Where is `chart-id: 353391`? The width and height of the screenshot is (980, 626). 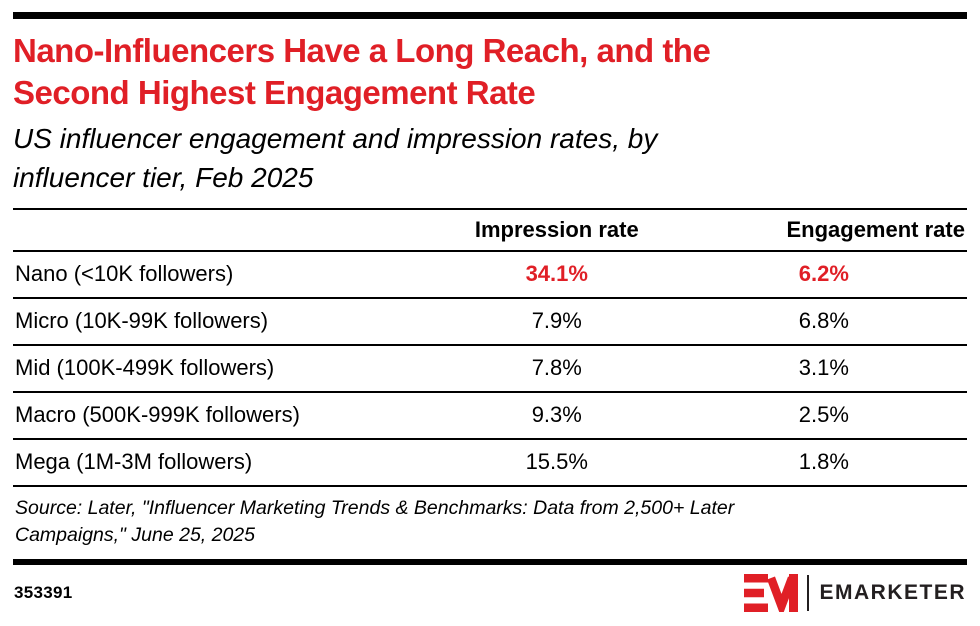 chart-id: 353391 is located at coordinates (43, 593).